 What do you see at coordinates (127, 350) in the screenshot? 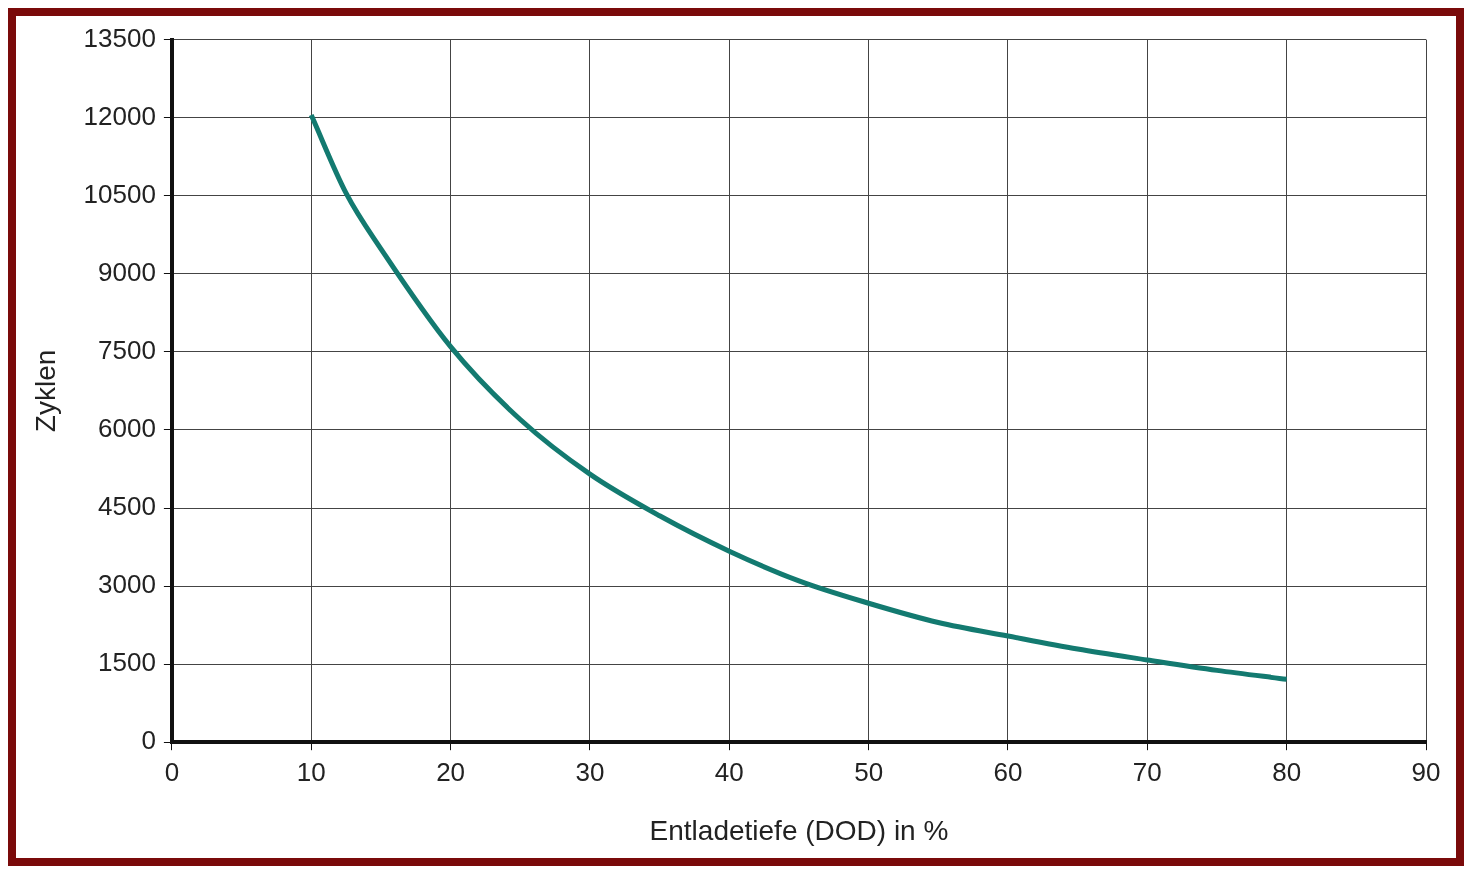
I see `y-tick-label: 7500` at bounding box center [127, 350].